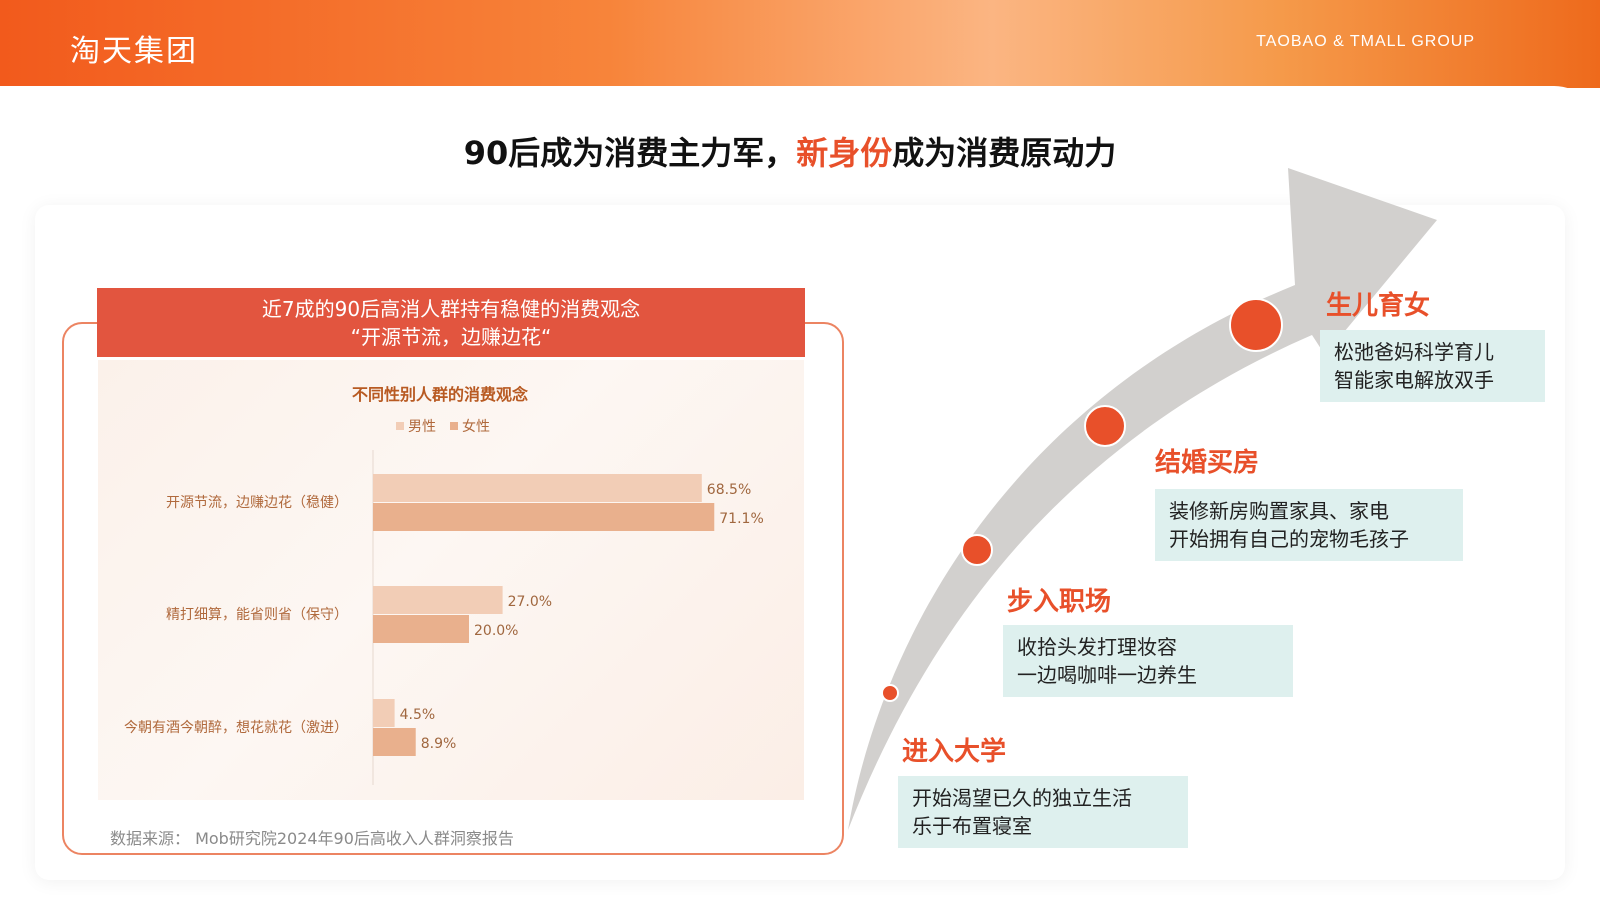  What do you see at coordinates (1432, 366) in the screenshot?
I see `stage-box-parenting: 松弛爸妈科学育儿 智能家电解放双手` at bounding box center [1432, 366].